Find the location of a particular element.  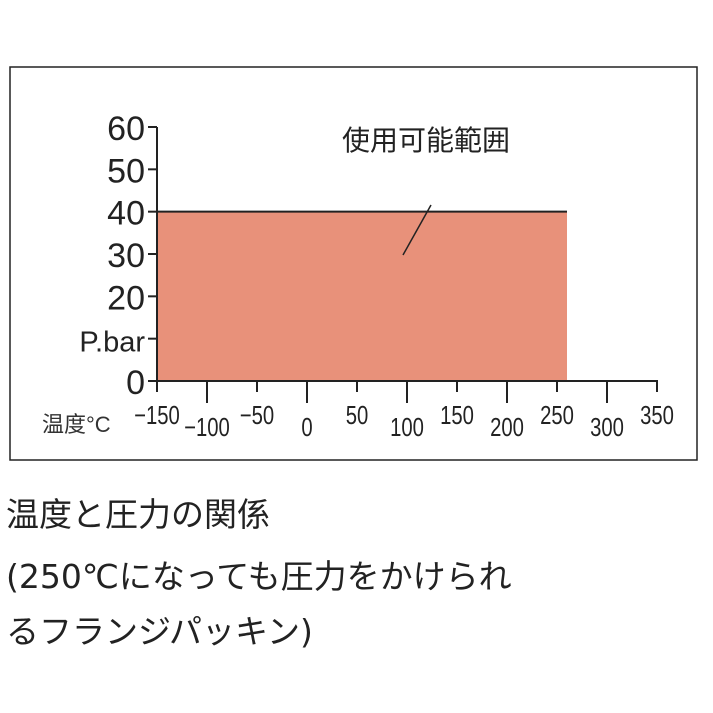

caption-line-1: 温度と圧力の関係 is located at coordinates (138, 514).